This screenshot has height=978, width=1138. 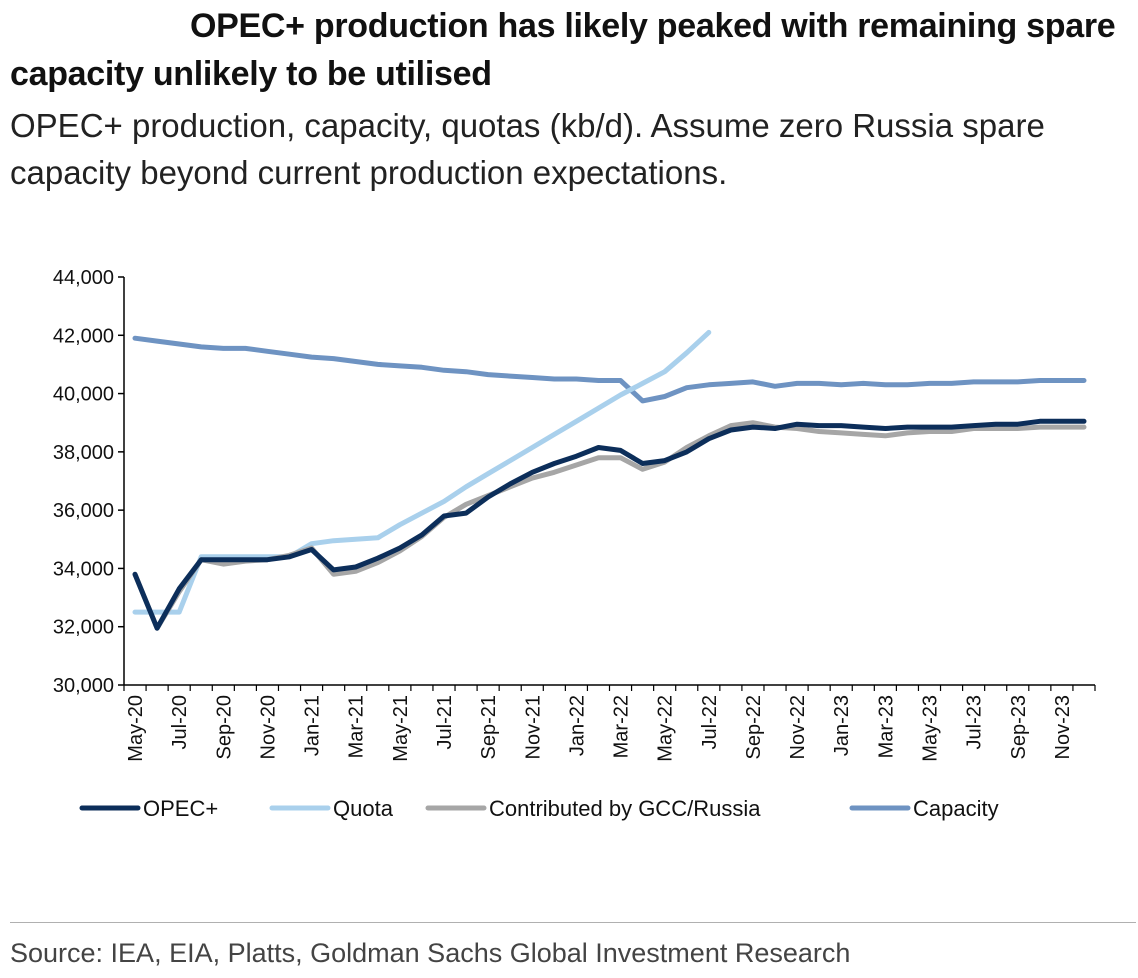 I want to click on y-tick-label: 32,000, so click(x=83, y=628).